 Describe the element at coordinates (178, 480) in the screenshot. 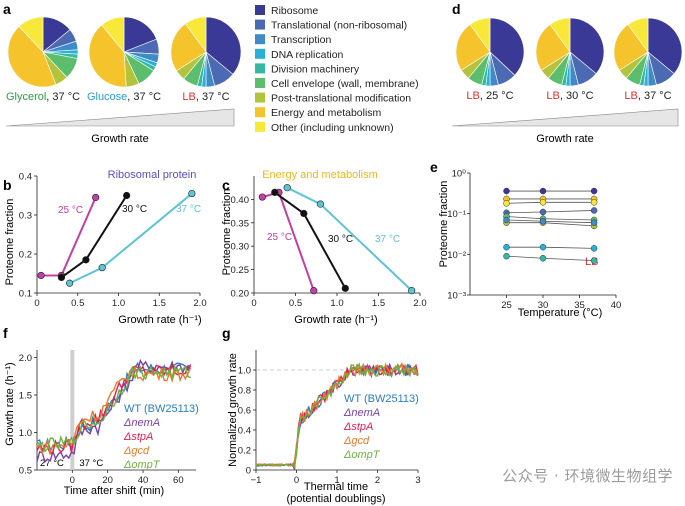

I see `x-tick-label: 60` at that location.